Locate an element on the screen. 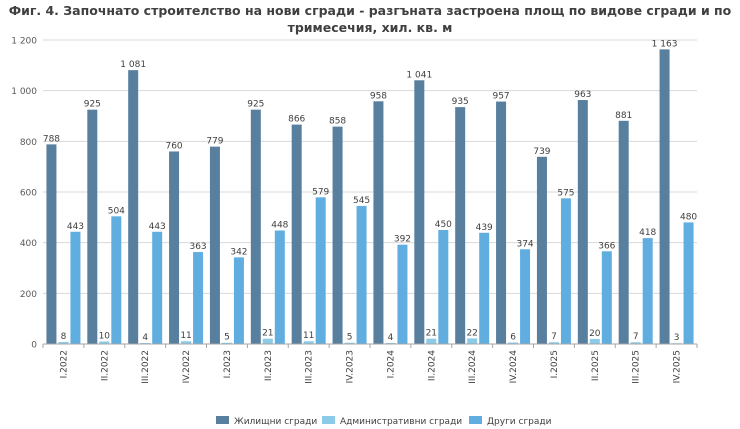 This screenshot has height=429, width=740. data-label: 866 is located at coordinates (296, 120).